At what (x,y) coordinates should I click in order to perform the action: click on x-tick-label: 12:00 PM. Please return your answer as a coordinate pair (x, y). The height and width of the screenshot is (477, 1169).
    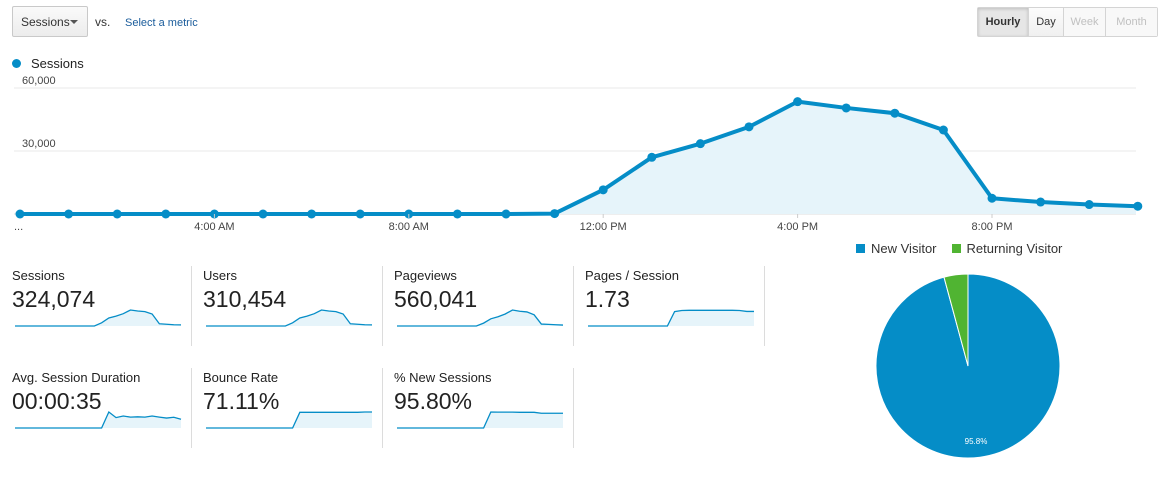
    Looking at the image, I should click on (603, 227).